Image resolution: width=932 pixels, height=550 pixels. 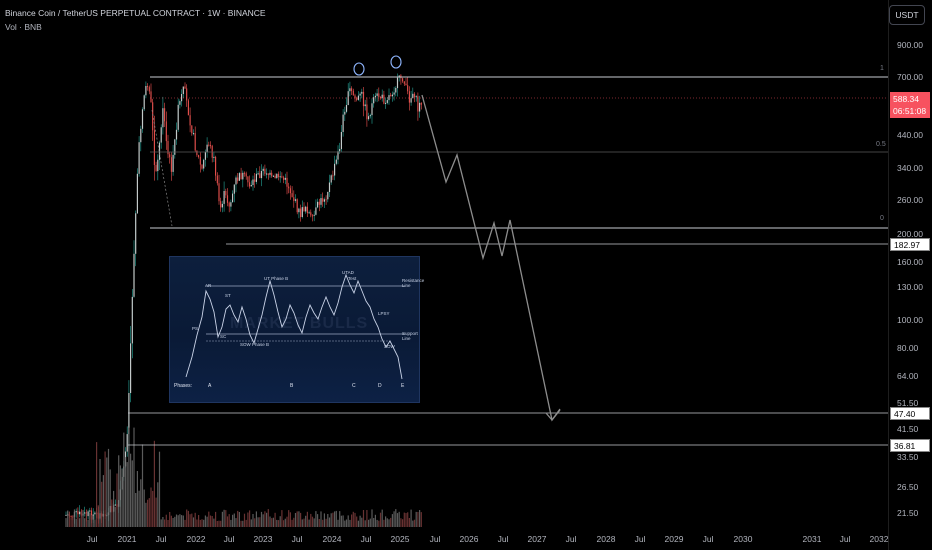 I want to click on time-label: 2023, so click(x=263, y=539).